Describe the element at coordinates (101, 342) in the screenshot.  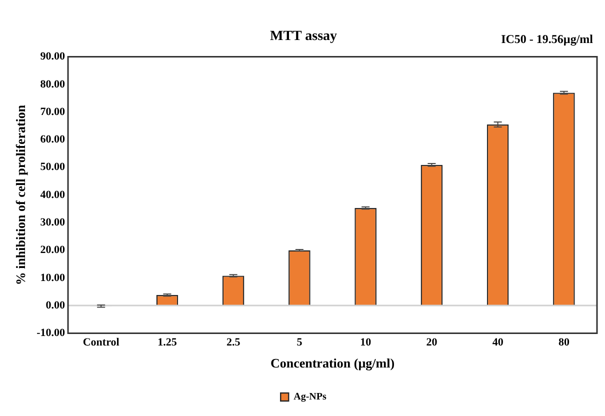
I see `x-tick-label: Control` at that location.